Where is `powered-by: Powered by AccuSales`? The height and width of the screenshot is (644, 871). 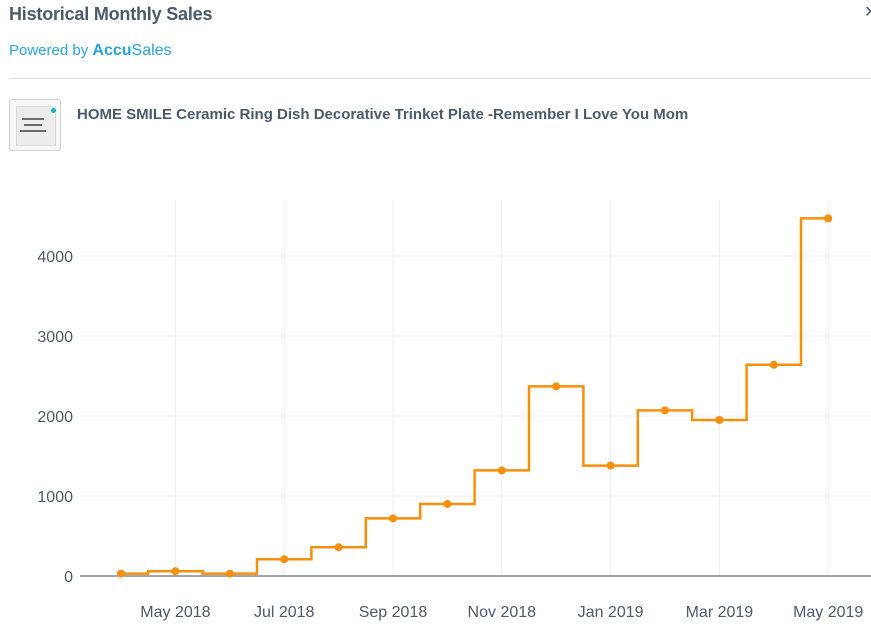 powered-by: Powered by AccuSales is located at coordinates (90, 51).